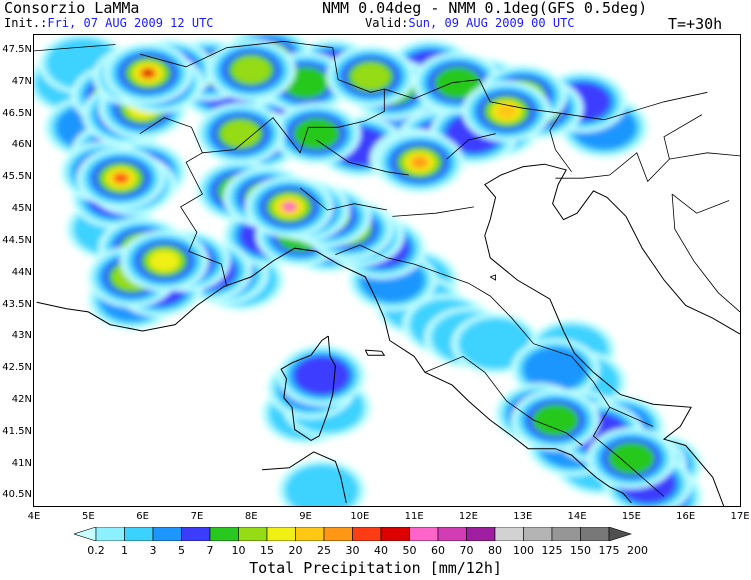 The height and width of the screenshot is (580, 751). Describe the element at coordinates (740, 516) in the screenshot. I see `lon-tick-label: 17E` at that location.